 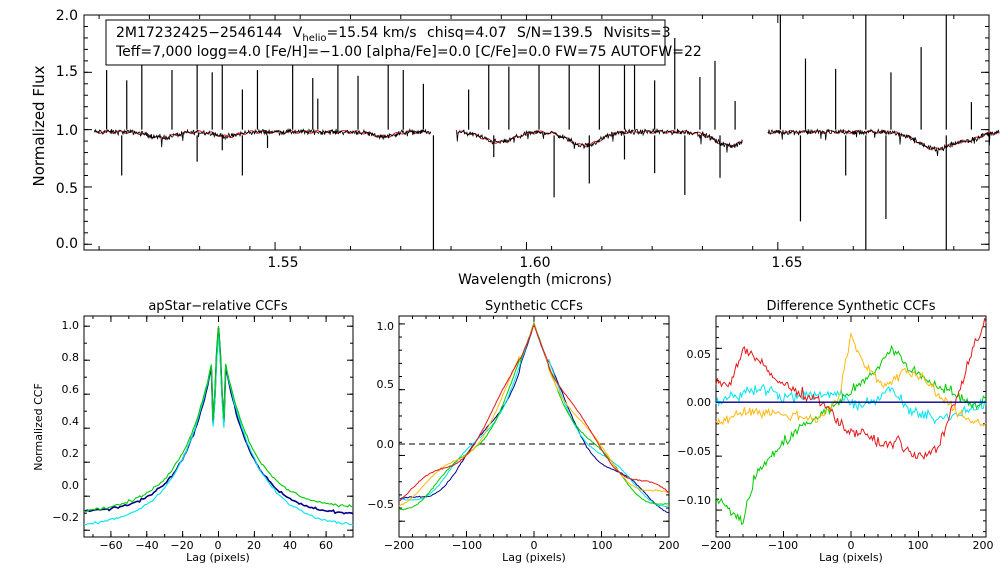 I want to click on apstar-ytick-label: 0.2, so click(x=71, y=453).